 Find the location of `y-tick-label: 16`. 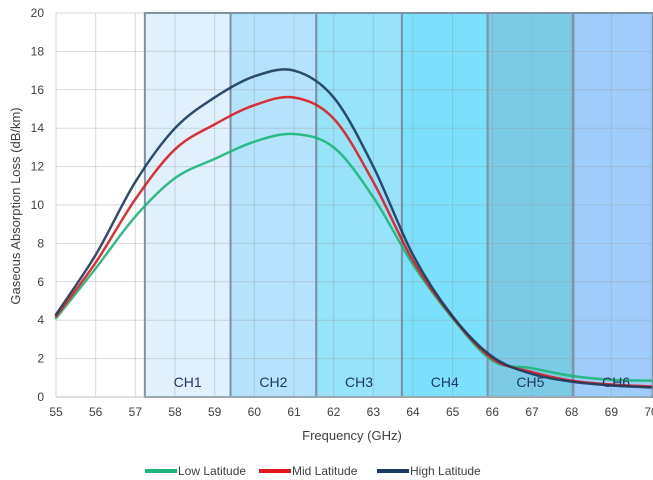

y-tick-label: 16 is located at coordinates (38, 90).